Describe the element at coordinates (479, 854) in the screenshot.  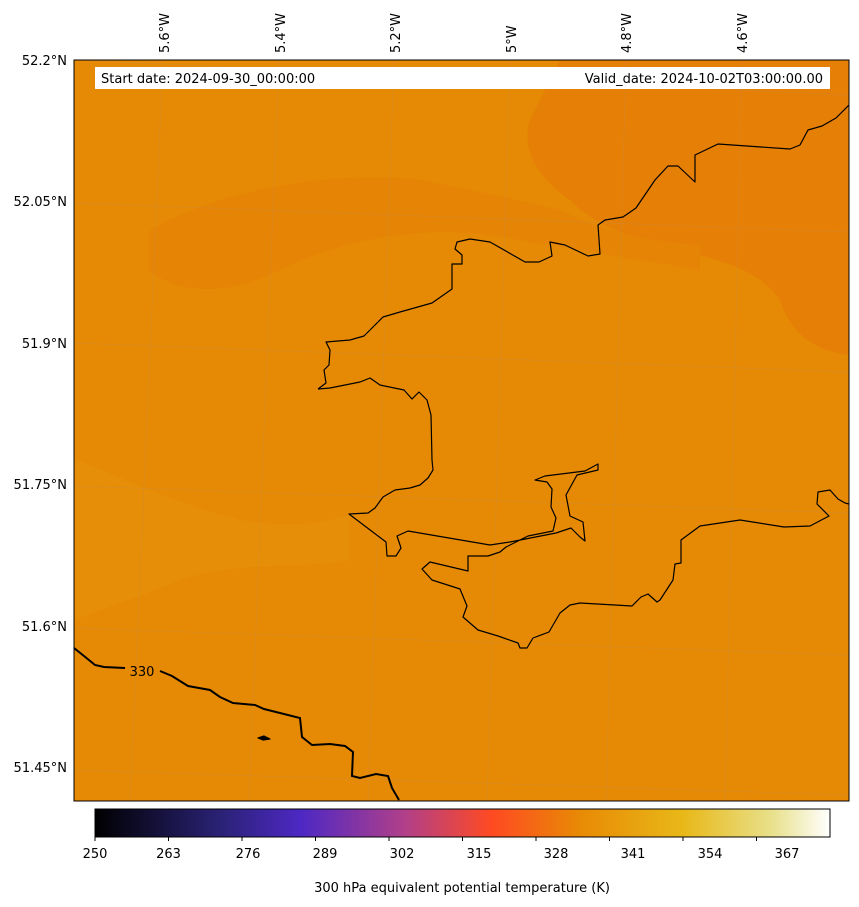
I see `colorbar-tick-315: 315` at that location.